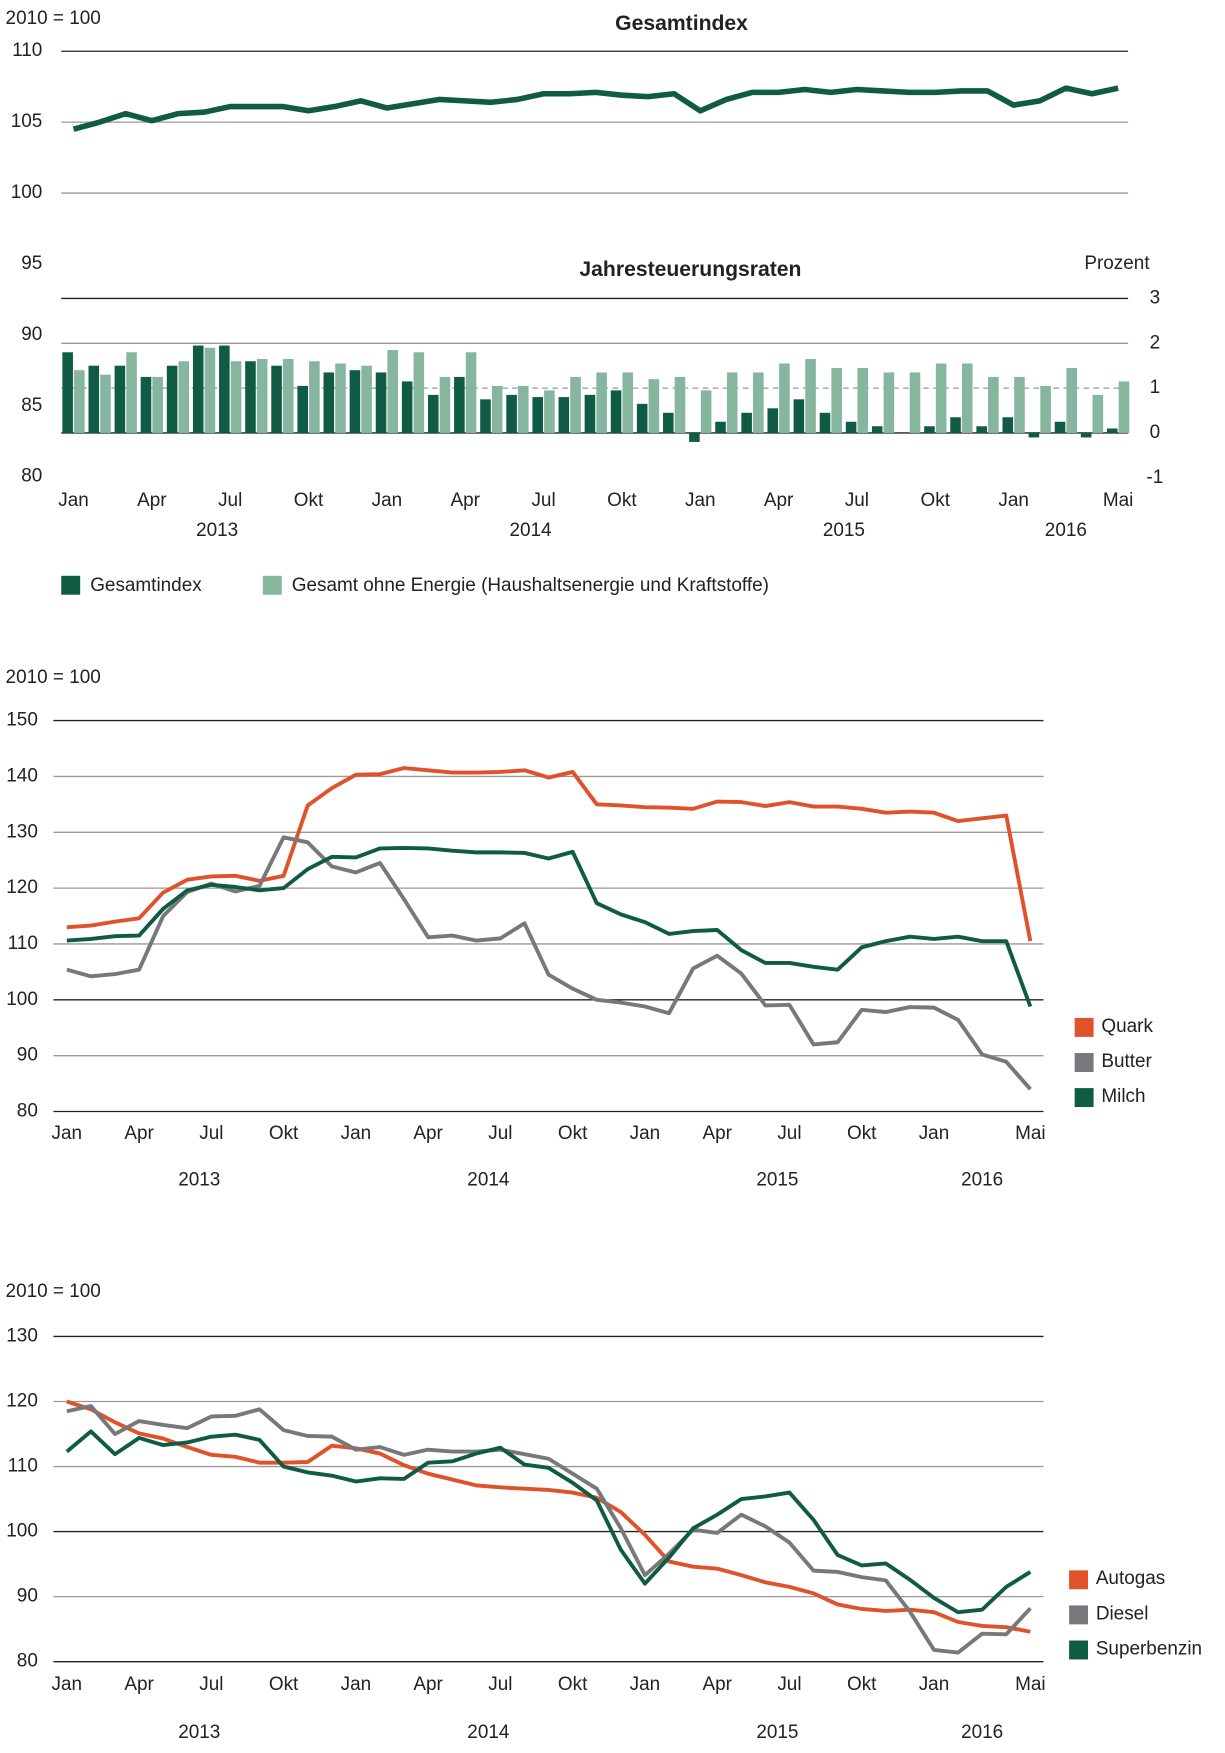 The width and height of the screenshot is (1225, 1753). Describe the element at coordinates (31, 405) in the screenshot. I see `y-tick-label: 85` at that location.